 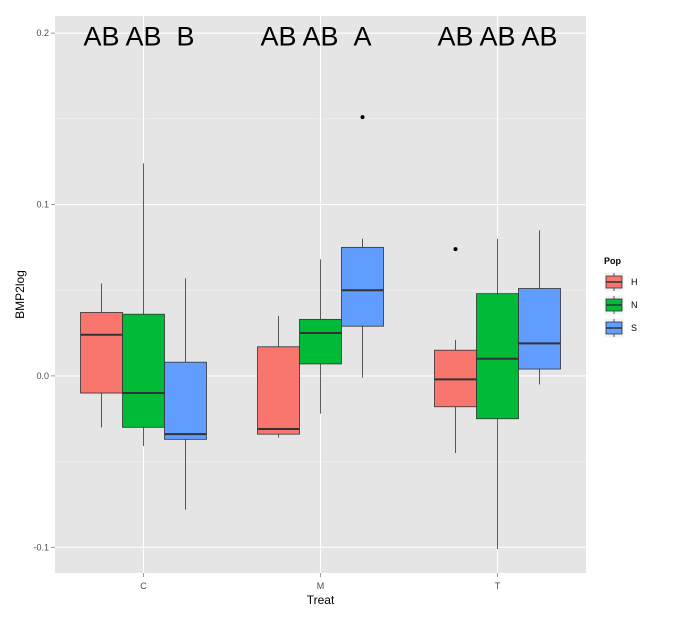 I want to click on y-axis-title: BMP2log, so click(x=20, y=294).